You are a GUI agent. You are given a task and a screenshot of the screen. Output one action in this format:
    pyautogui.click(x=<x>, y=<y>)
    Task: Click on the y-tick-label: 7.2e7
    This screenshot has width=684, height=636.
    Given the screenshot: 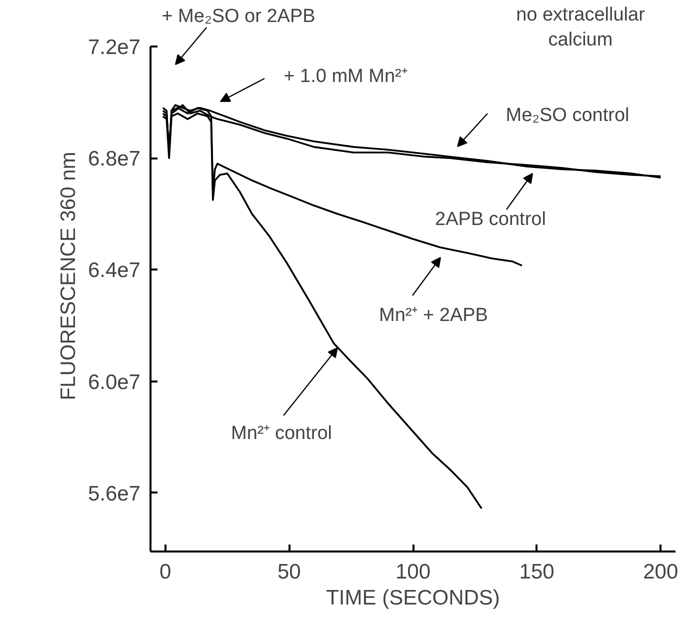 What is the action you would take?
    pyautogui.click(x=114, y=47)
    